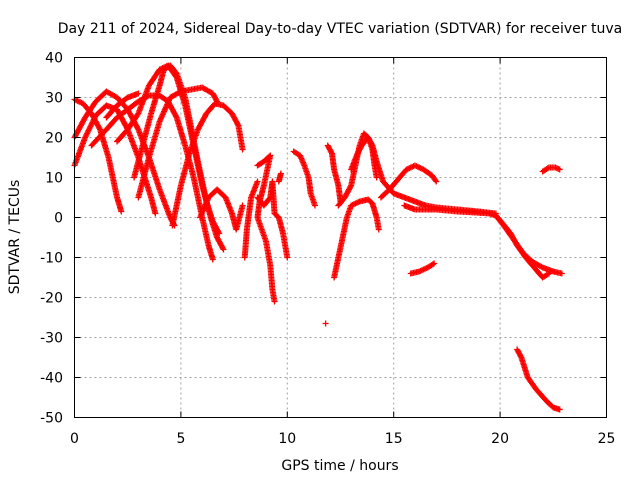 The width and height of the screenshot is (640, 480). I want to click on x-tick-label: 10, so click(287, 439).